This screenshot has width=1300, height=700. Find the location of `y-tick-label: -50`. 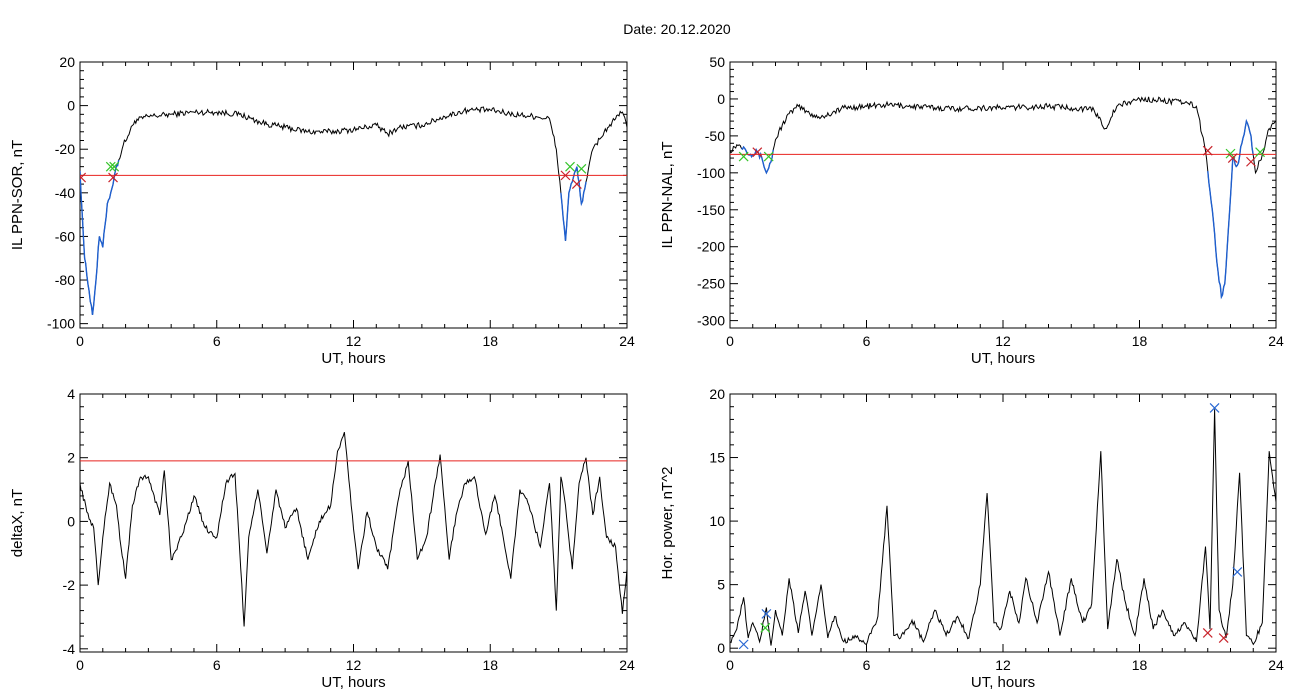

y-tick-label: -50 is located at coordinates (715, 136).